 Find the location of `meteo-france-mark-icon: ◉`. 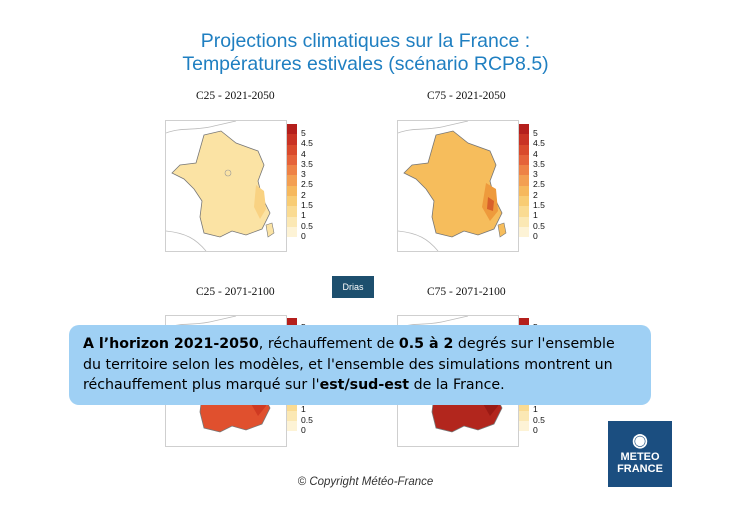

meteo-france-mark-icon: ◉ is located at coordinates (640, 440).